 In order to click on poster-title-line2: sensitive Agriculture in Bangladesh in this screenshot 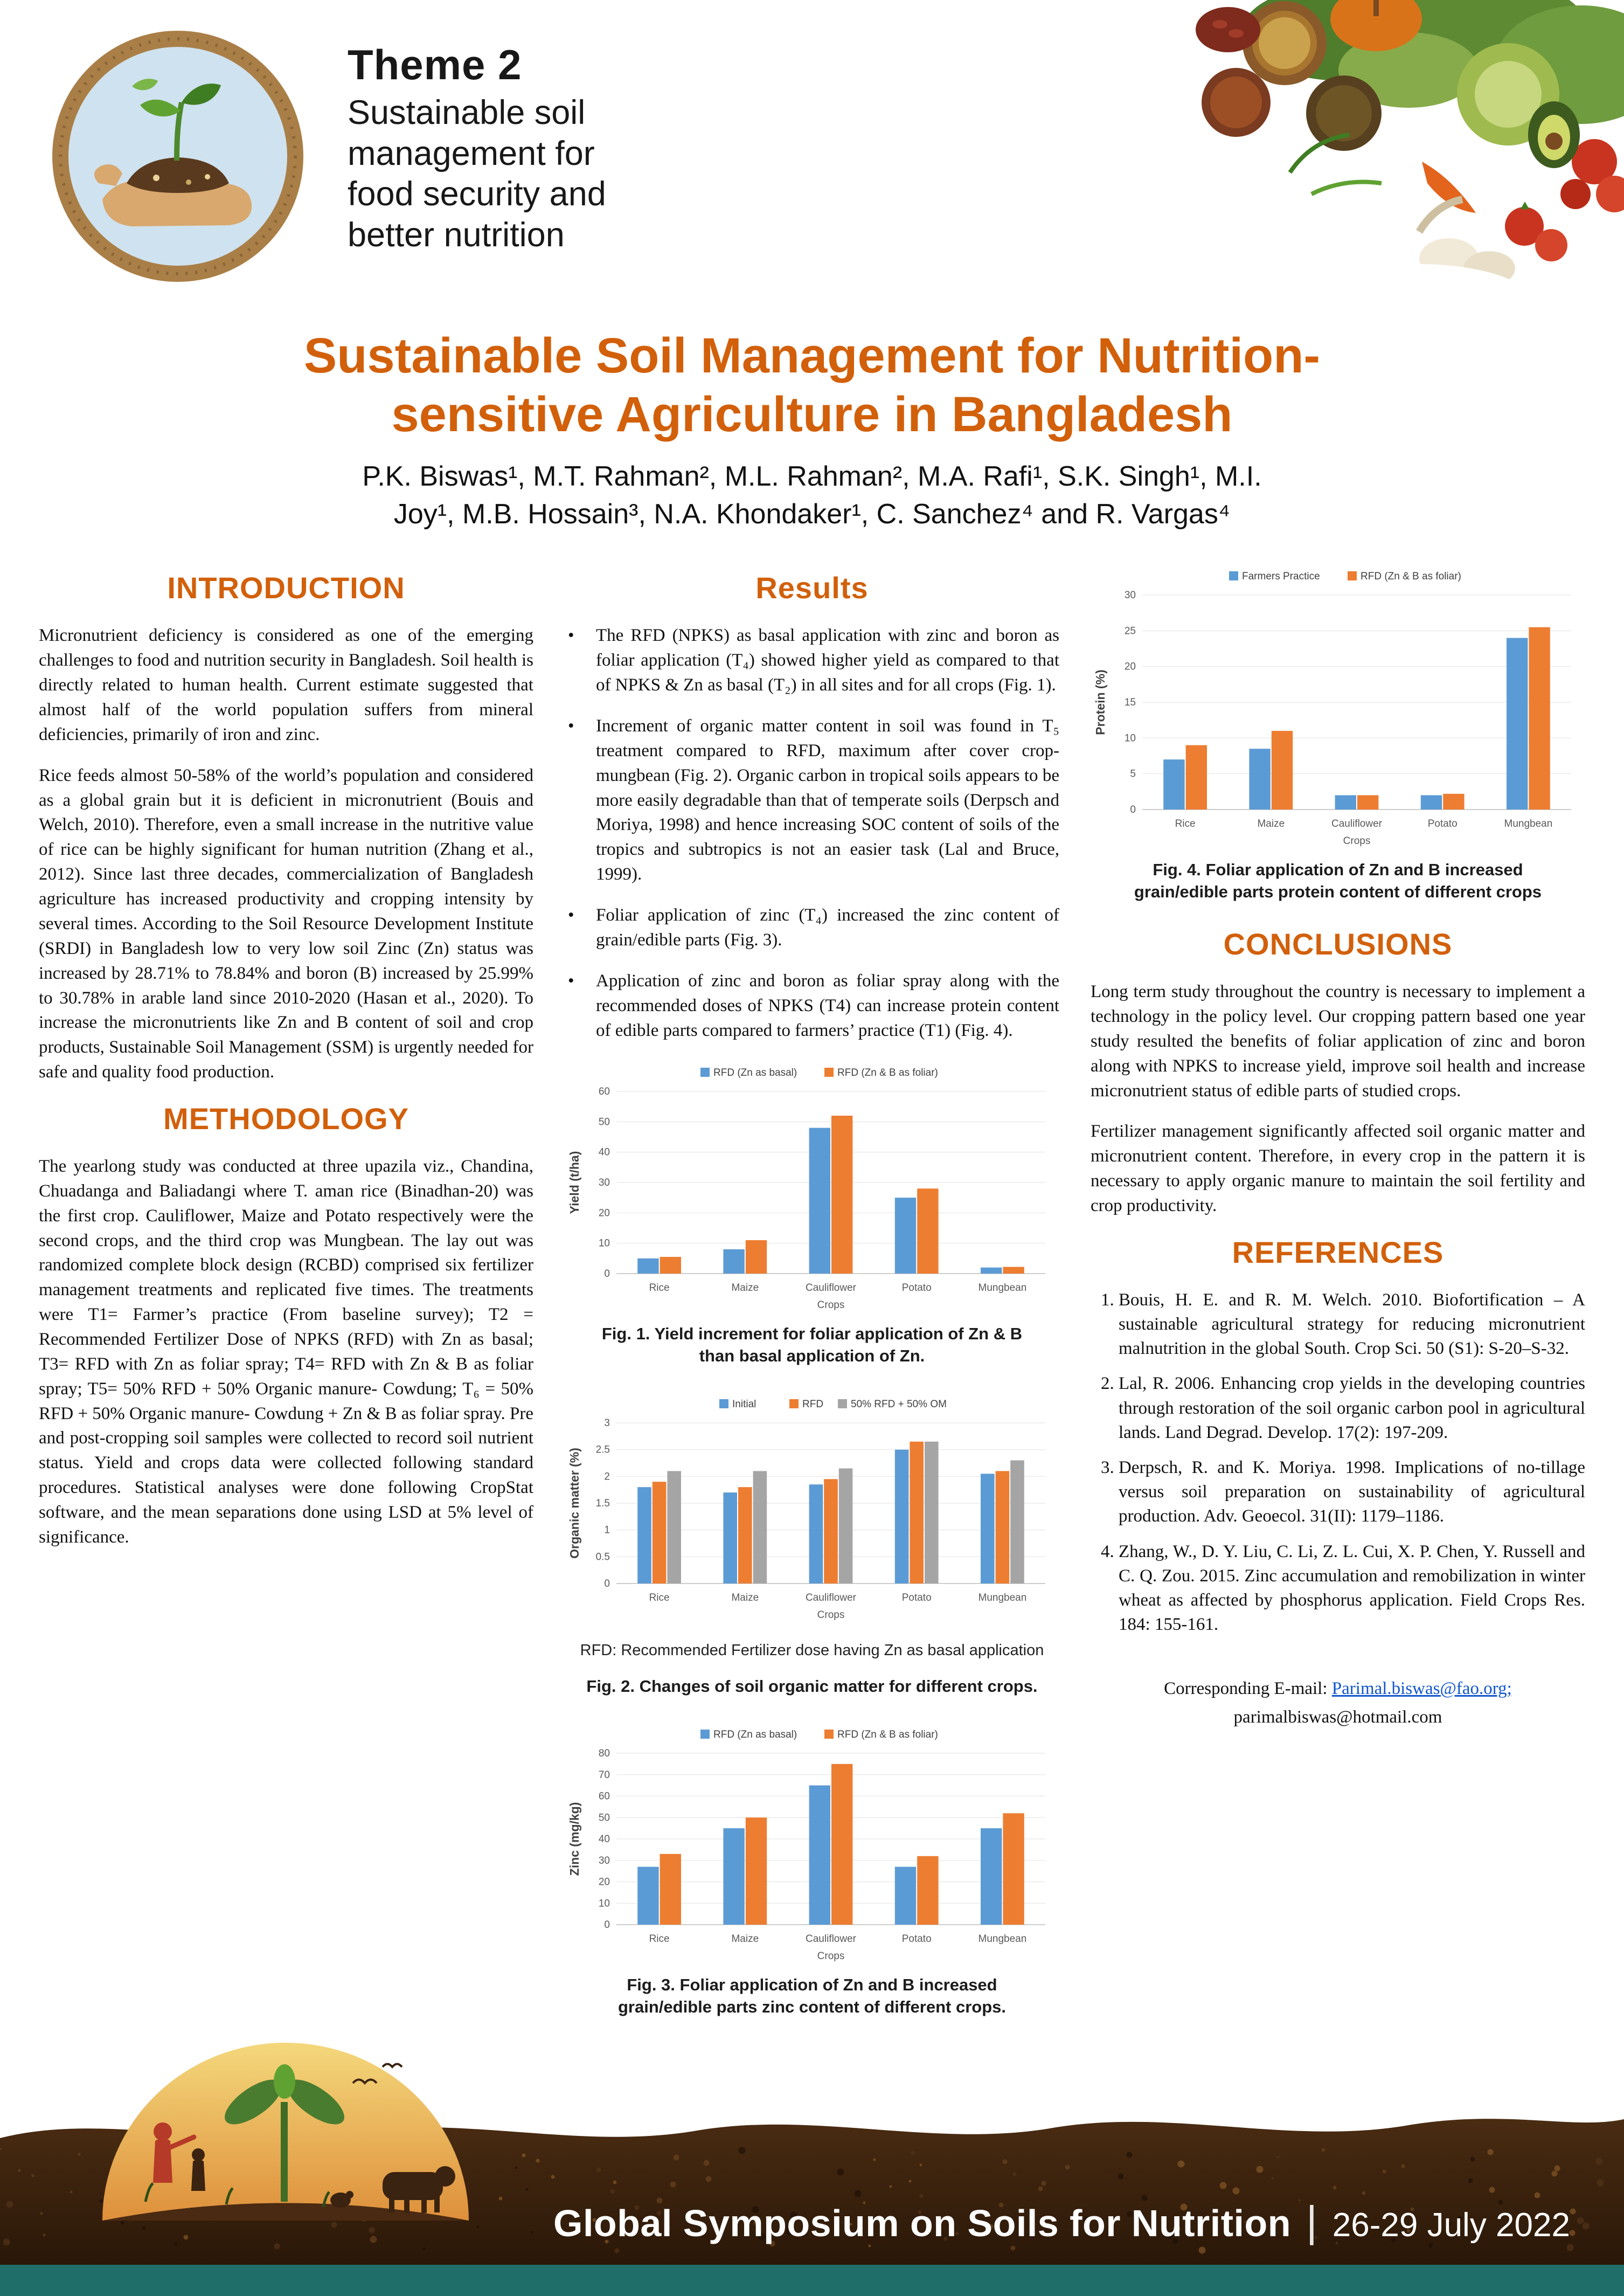, I will do `click(812, 414)`.